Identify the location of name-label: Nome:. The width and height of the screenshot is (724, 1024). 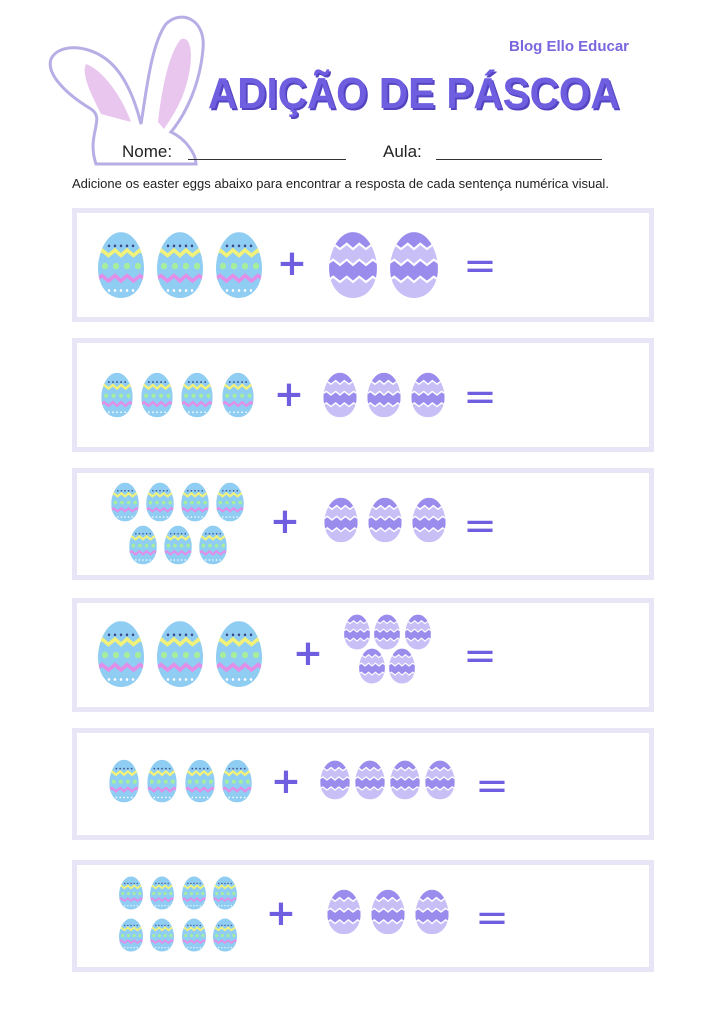
(147, 151).